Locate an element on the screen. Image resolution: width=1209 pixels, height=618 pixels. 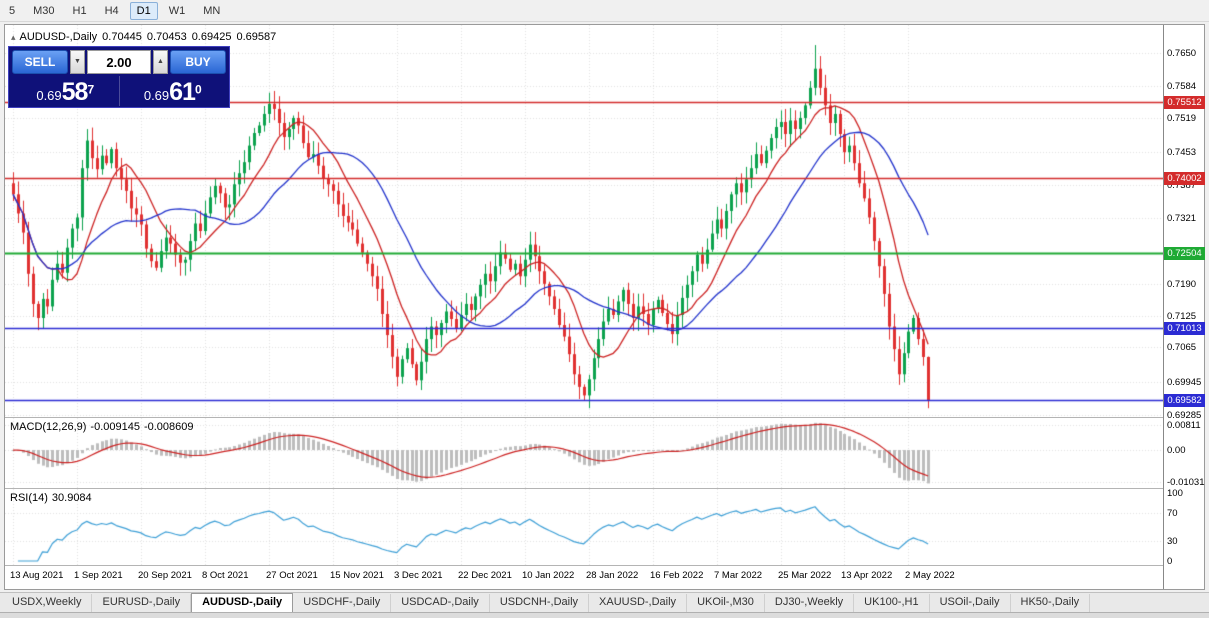
tab-uk100-h1: UK100-,H1 is located at coordinates (892, 603).